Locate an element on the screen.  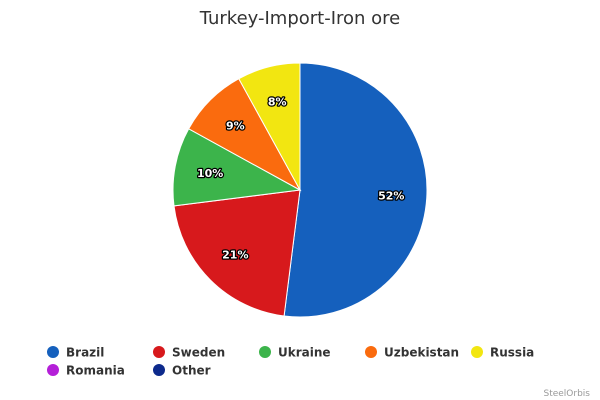
legend-label: Other is located at coordinates (191, 371).